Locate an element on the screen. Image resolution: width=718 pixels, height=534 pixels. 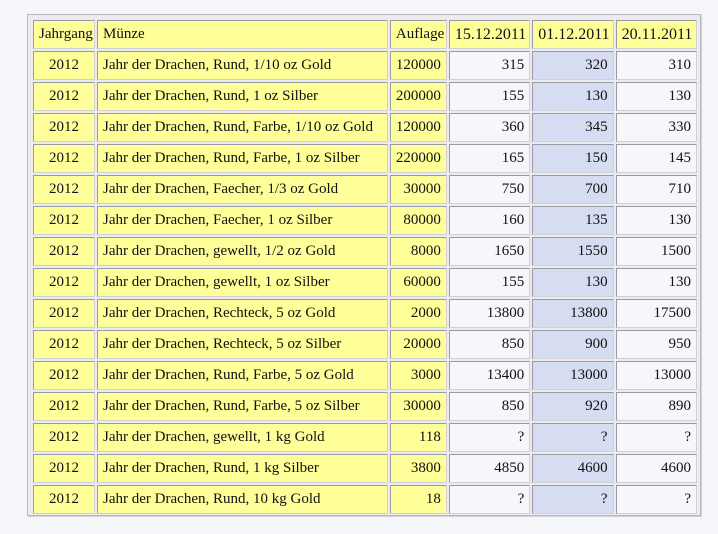
cell-price-date-3: 1500 is located at coordinates (656, 251).